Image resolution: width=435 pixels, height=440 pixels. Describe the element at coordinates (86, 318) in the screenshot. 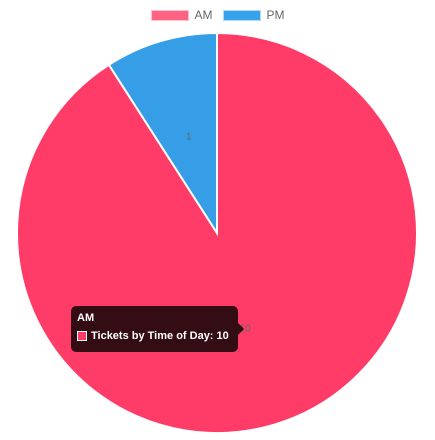

I see `tooltip-title: AM` at that location.